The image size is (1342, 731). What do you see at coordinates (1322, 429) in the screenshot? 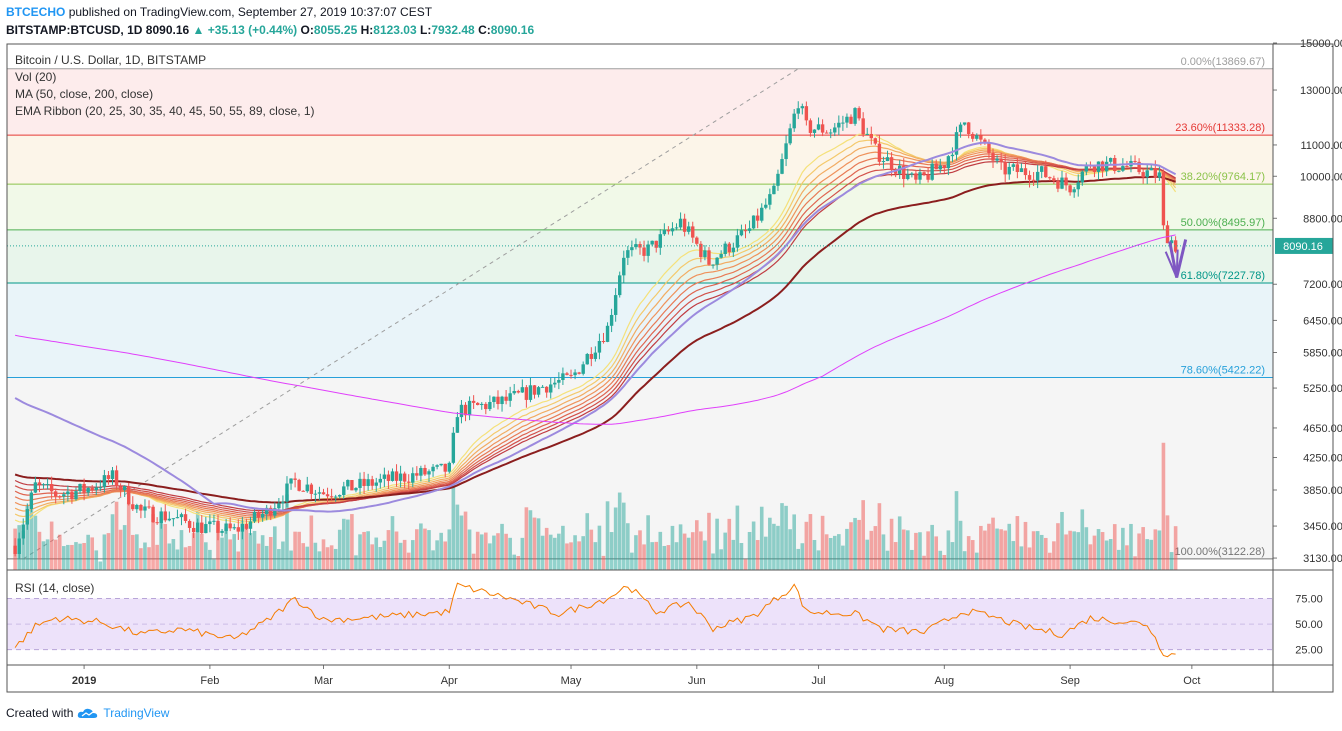
I see `price-label: 4650.00` at bounding box center [1322, 429].